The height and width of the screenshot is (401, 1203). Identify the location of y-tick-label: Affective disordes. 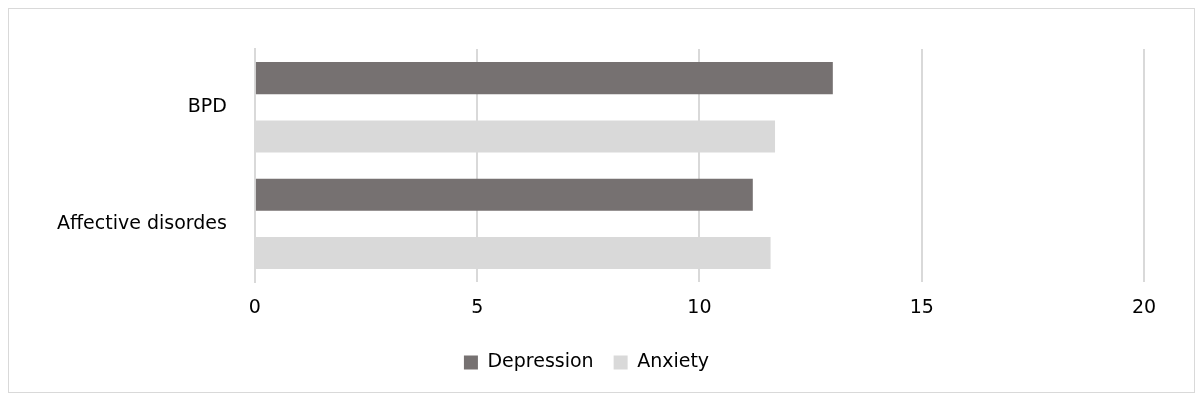
(141, 221).